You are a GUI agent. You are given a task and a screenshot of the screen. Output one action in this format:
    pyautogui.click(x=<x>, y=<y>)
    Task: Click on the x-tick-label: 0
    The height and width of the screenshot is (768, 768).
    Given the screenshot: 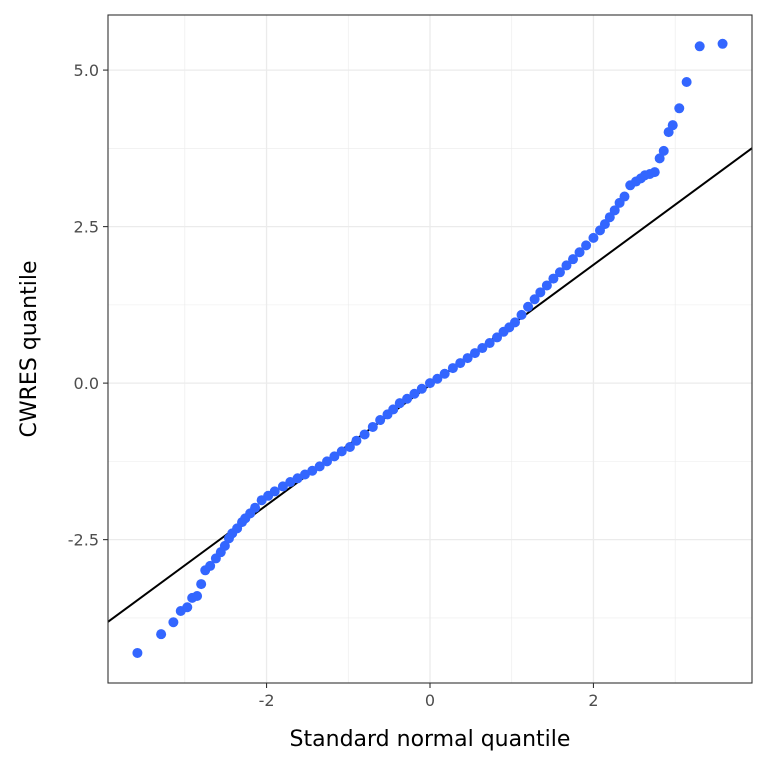 What is the action you would take?
    pyautogui.click(x=430, y=700)
    